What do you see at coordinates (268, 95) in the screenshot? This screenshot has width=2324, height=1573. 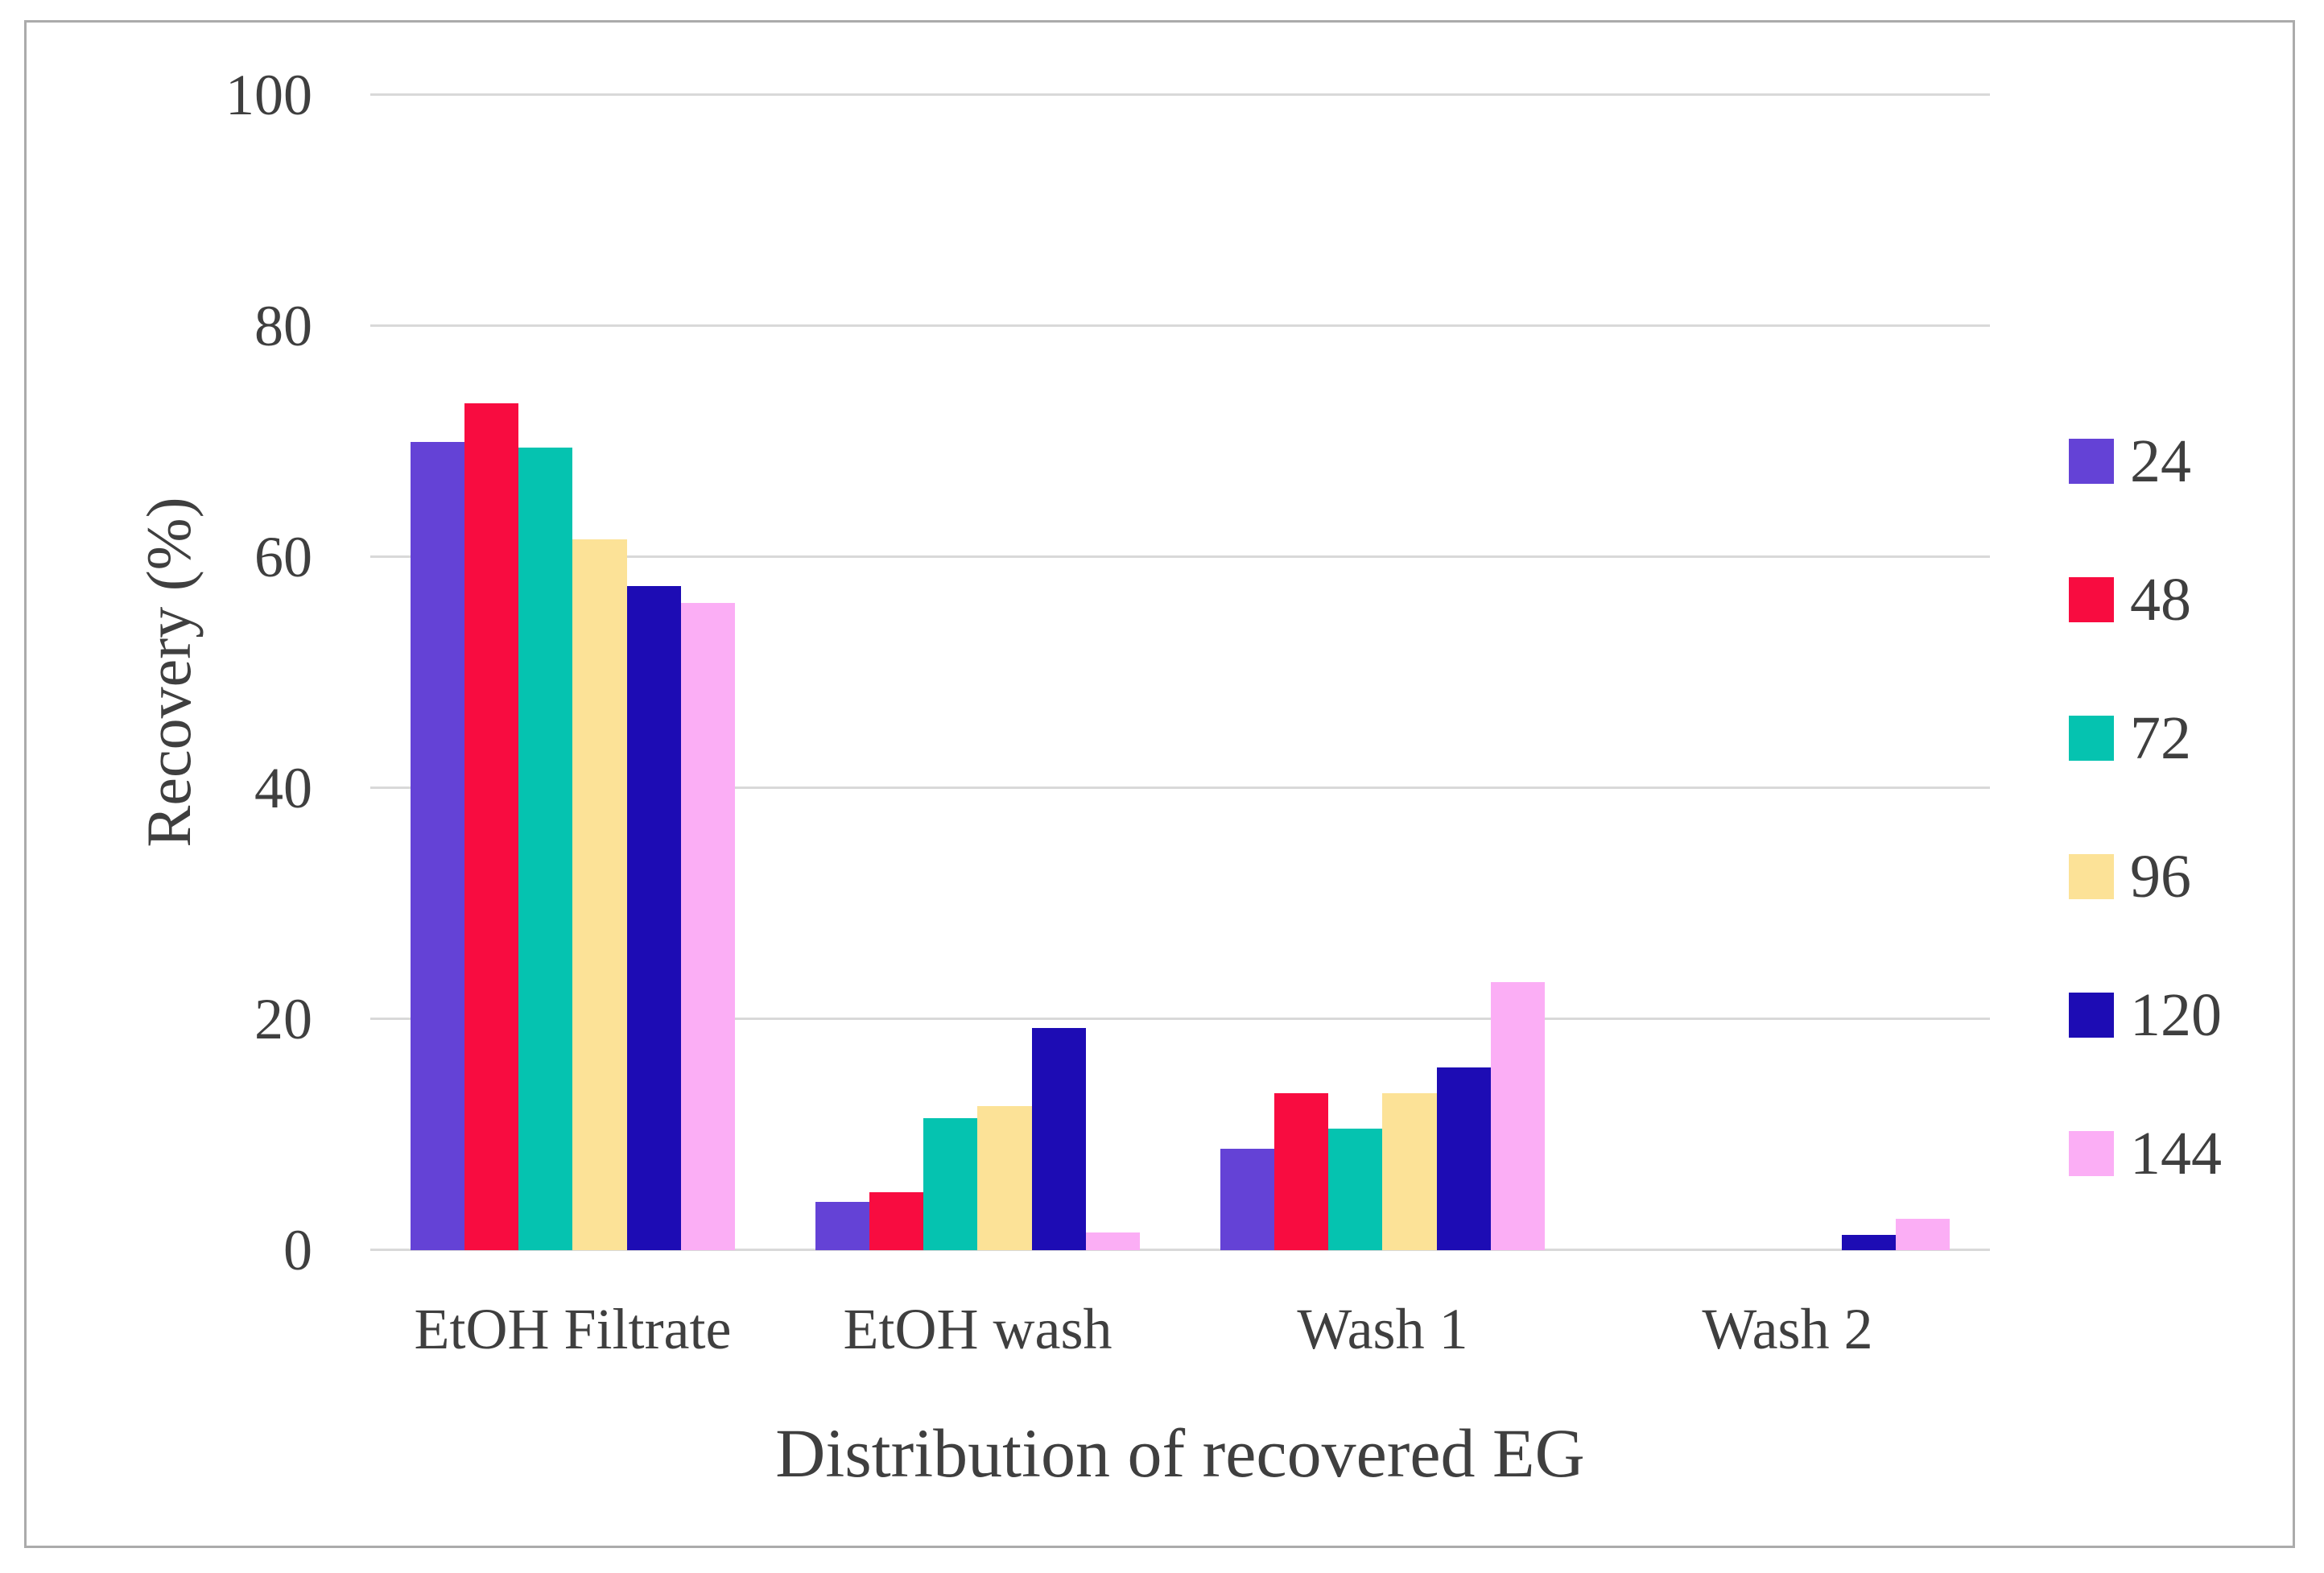 I see `y-tick-label: 100` at bounding box center [268, 95].